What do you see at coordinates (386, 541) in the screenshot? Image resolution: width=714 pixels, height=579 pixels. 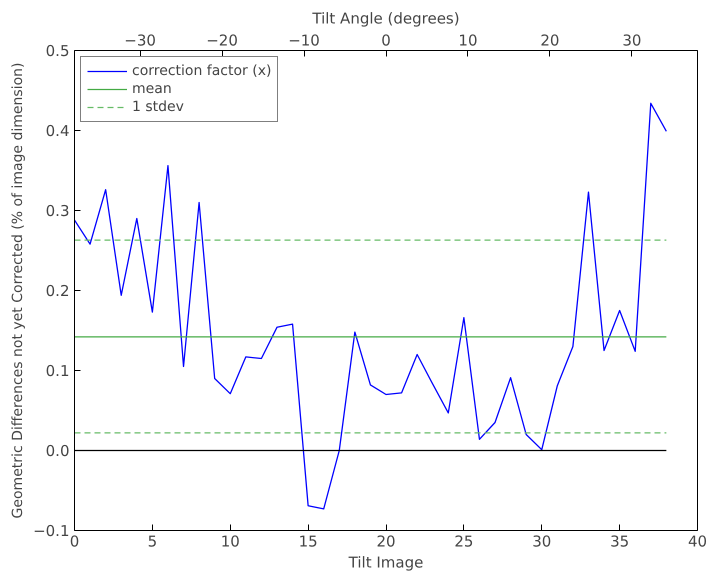 I see `x-tick-label: 20` at bounding box center [386, 541].